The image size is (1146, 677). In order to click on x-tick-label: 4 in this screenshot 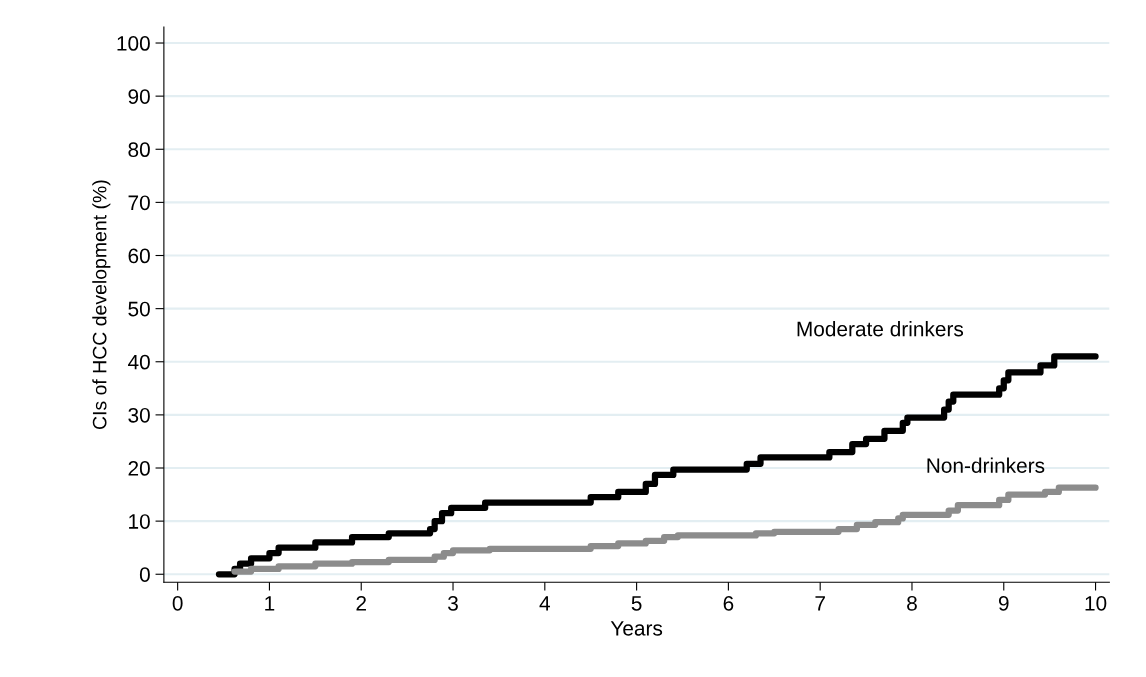, I will do `click(544, 603)`.